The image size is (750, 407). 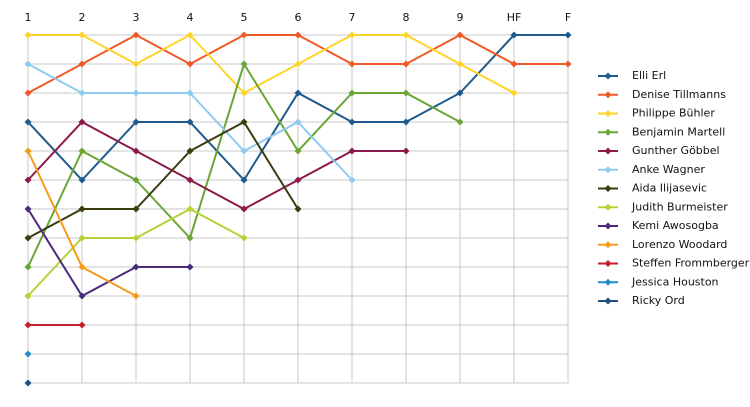 What do you see at coordinates (669, 188) in the screenshot?
I see `legend-label: Aida Ilijasevic` at bounding box center [669, 188].